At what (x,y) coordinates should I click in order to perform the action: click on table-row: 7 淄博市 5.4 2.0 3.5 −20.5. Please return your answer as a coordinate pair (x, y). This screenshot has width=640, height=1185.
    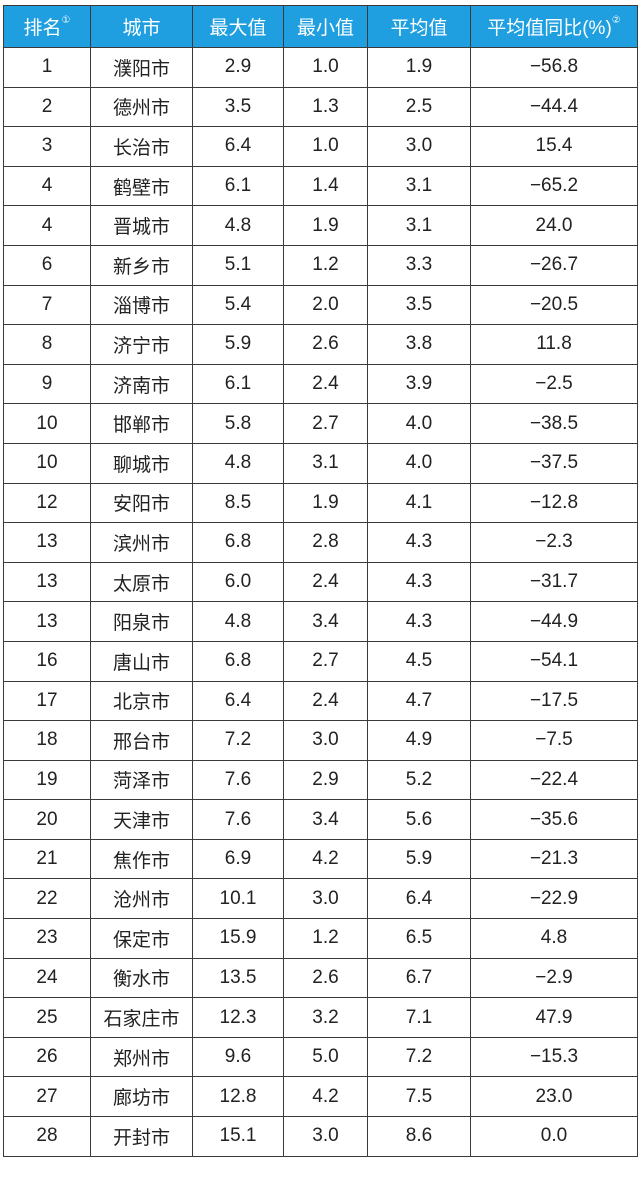
    Looking at the image, I should click on (320, 305).